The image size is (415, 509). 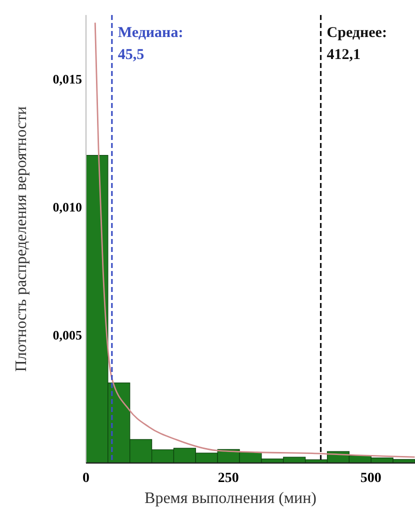 What do you see at coordinates (151, 44) in the screenshot?
I see `ref-line-label: Медиана: 45,5` at bounding box center [151, 44].